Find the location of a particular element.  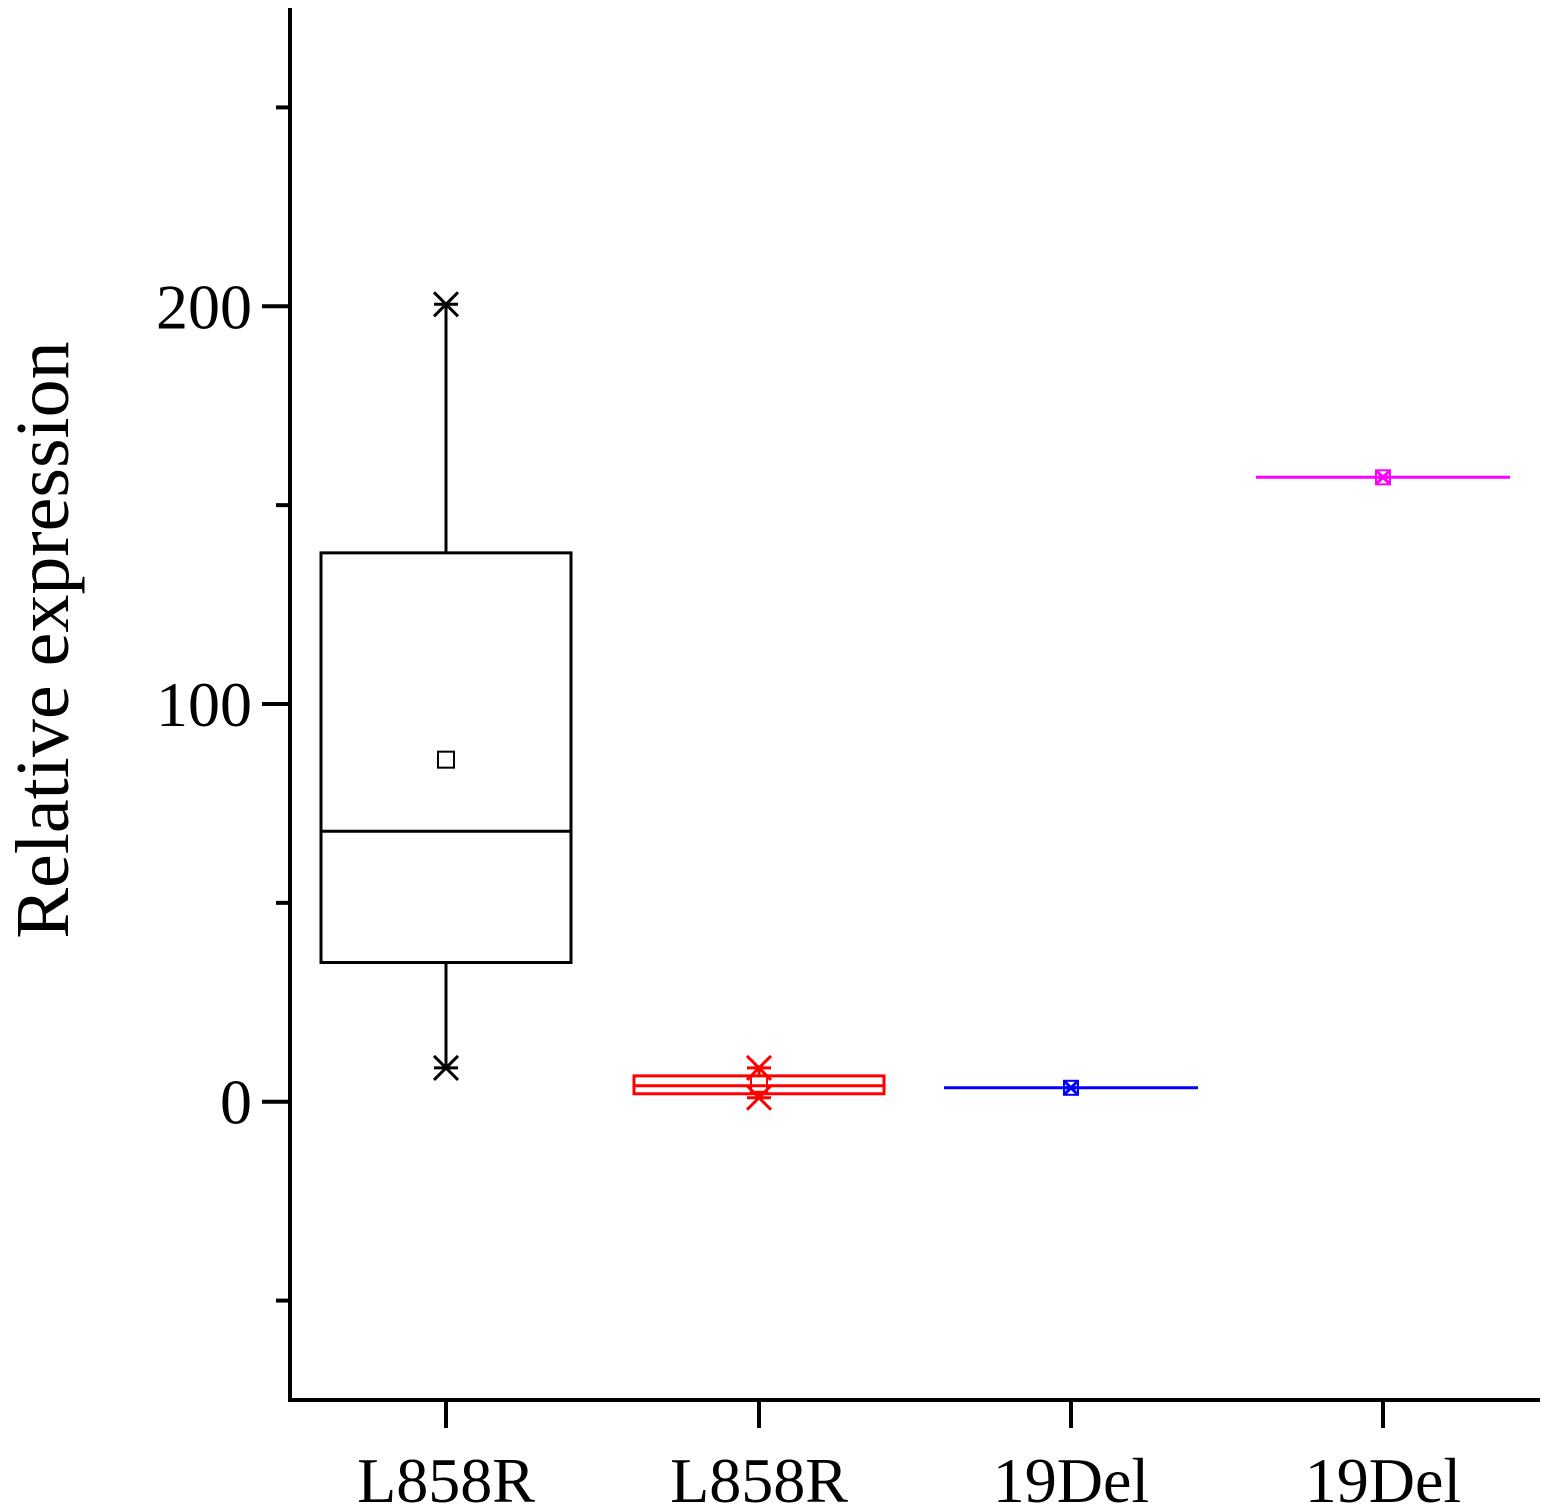

y-tick-label: 100 is located at coordinates (204, 704).